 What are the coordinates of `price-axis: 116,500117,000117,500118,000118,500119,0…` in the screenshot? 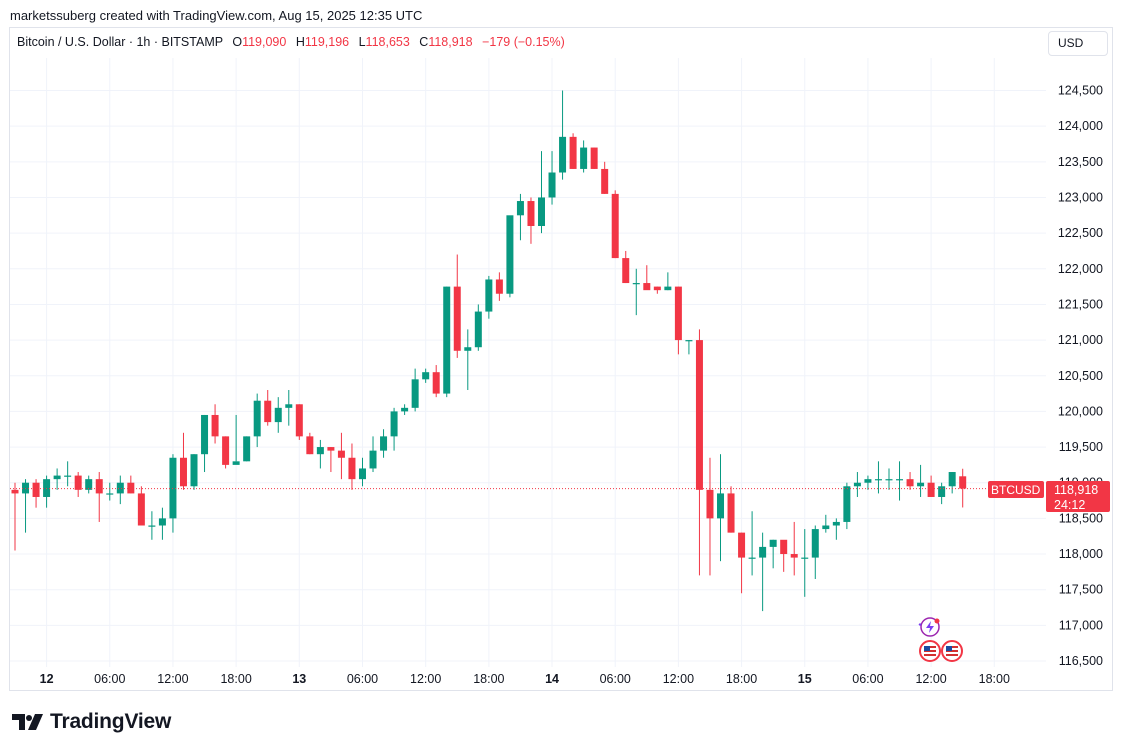 It's located at (1080, 376).